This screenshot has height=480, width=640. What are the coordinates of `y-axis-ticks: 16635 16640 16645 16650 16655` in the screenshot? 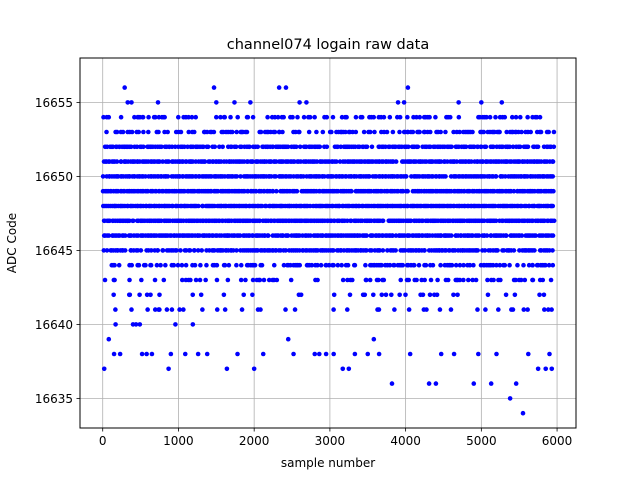 It's located at (57, 251).